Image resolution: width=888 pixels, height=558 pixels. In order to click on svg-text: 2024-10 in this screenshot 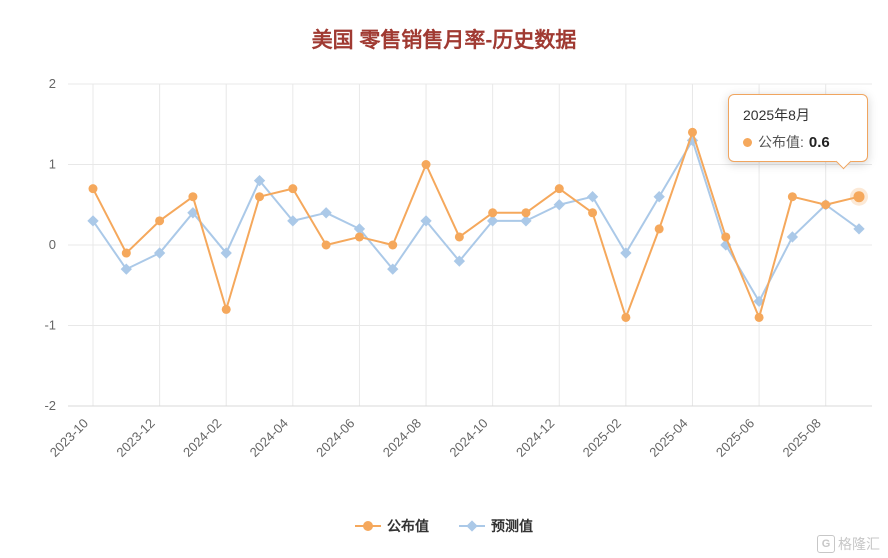, I will do `click(468, 438)`.